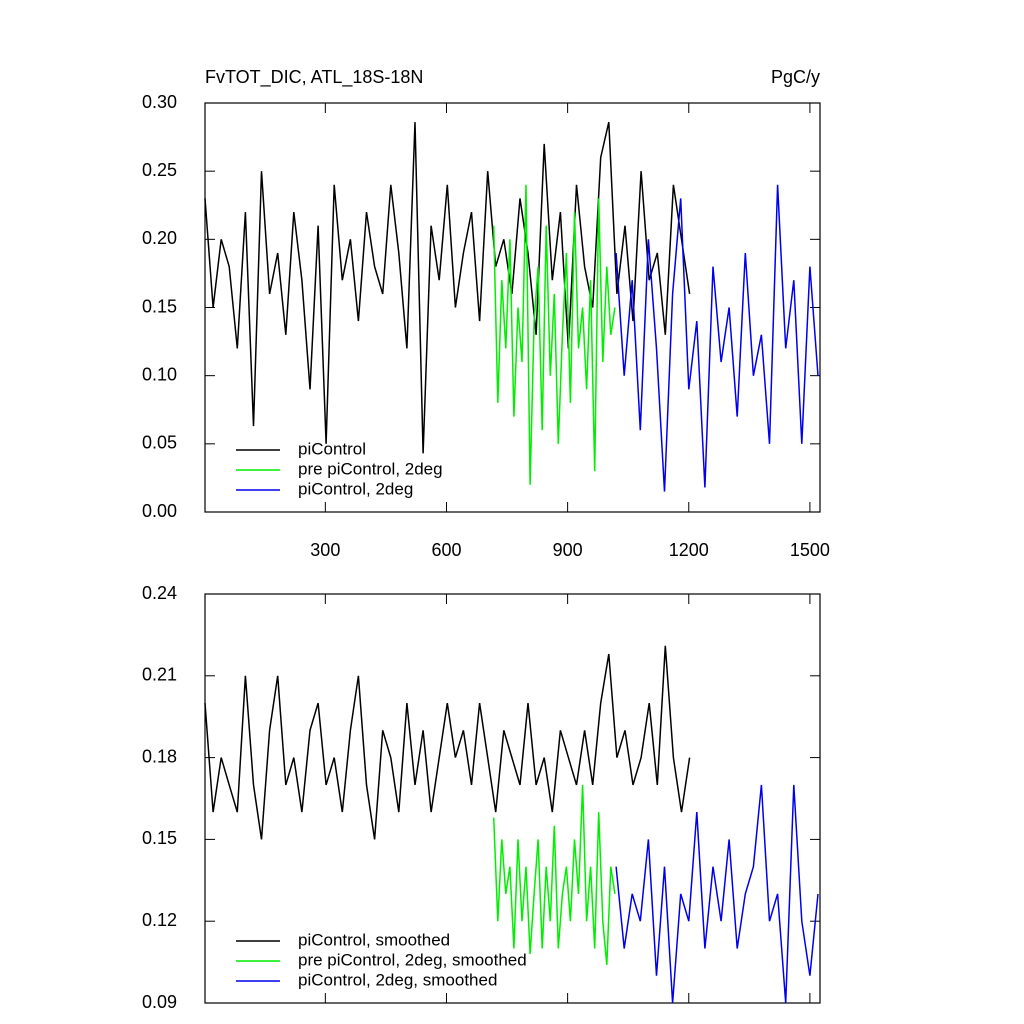  Describe the element at coordinates (159, 238) in the screenshot. I see `y-tick-label: 0.20` at that location.